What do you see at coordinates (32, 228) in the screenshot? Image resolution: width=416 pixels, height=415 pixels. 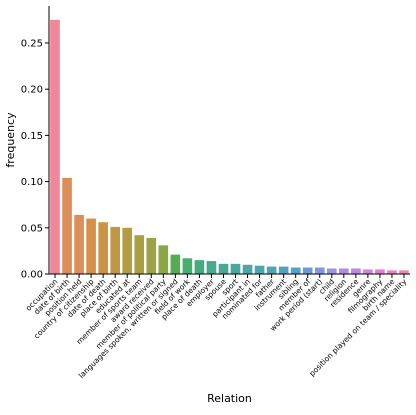 I see `y-tick-label: 0.05` at bounding box center [32, 228].